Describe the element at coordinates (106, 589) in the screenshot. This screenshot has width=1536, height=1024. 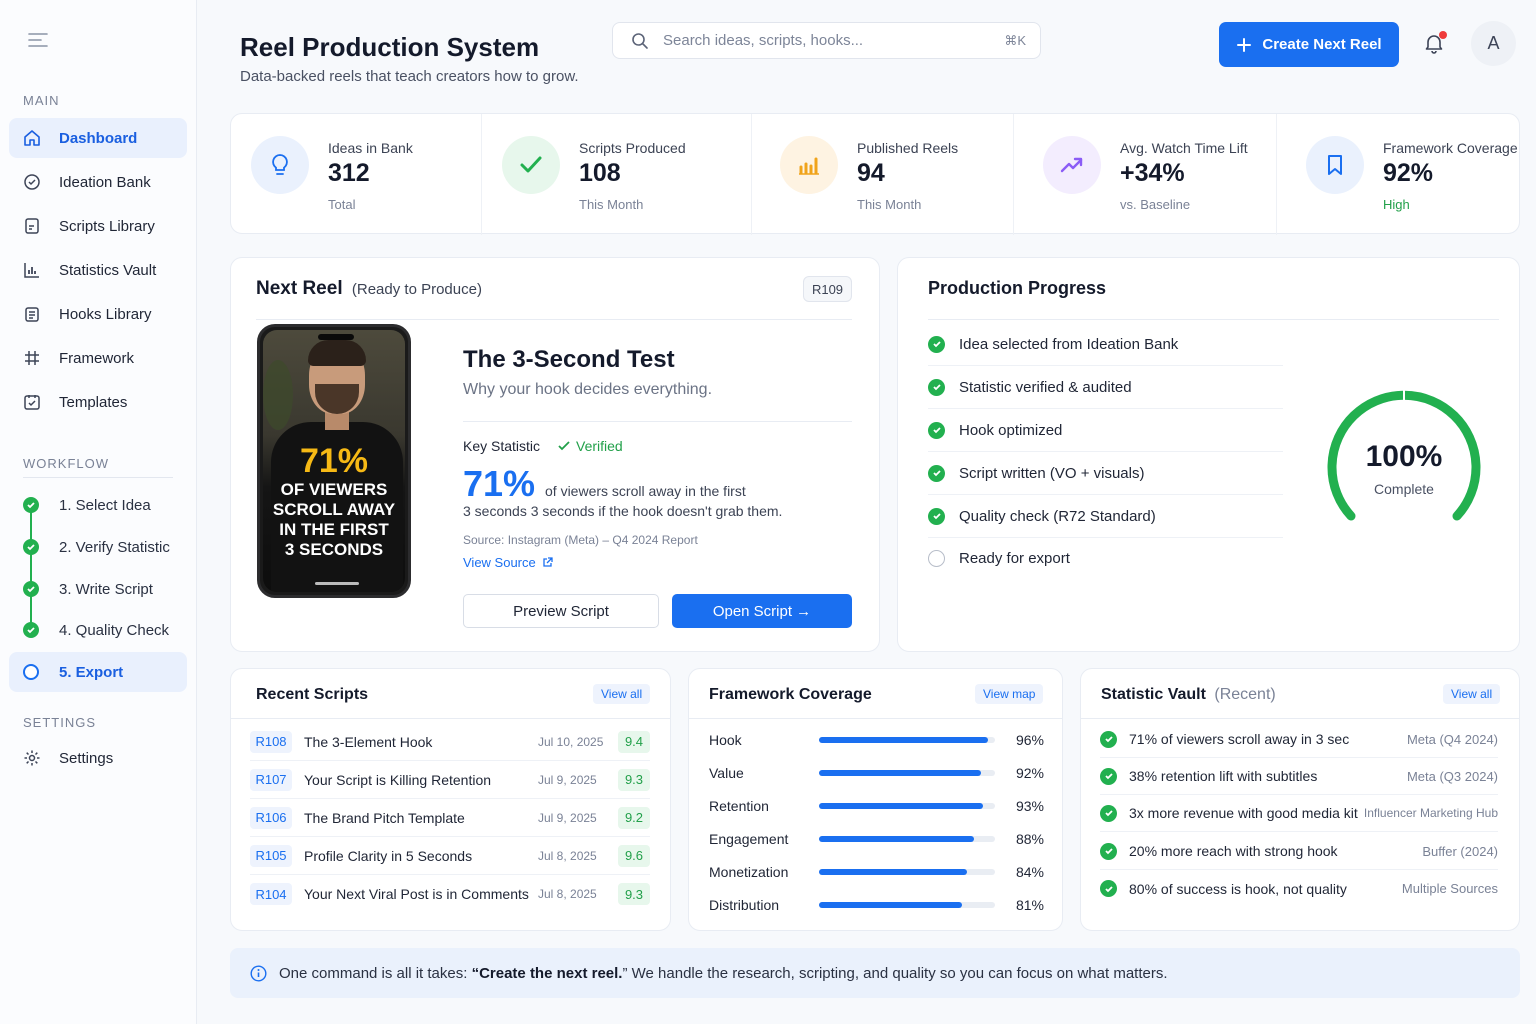
I see `workflow-step-label: 3. Write Script` at that location.